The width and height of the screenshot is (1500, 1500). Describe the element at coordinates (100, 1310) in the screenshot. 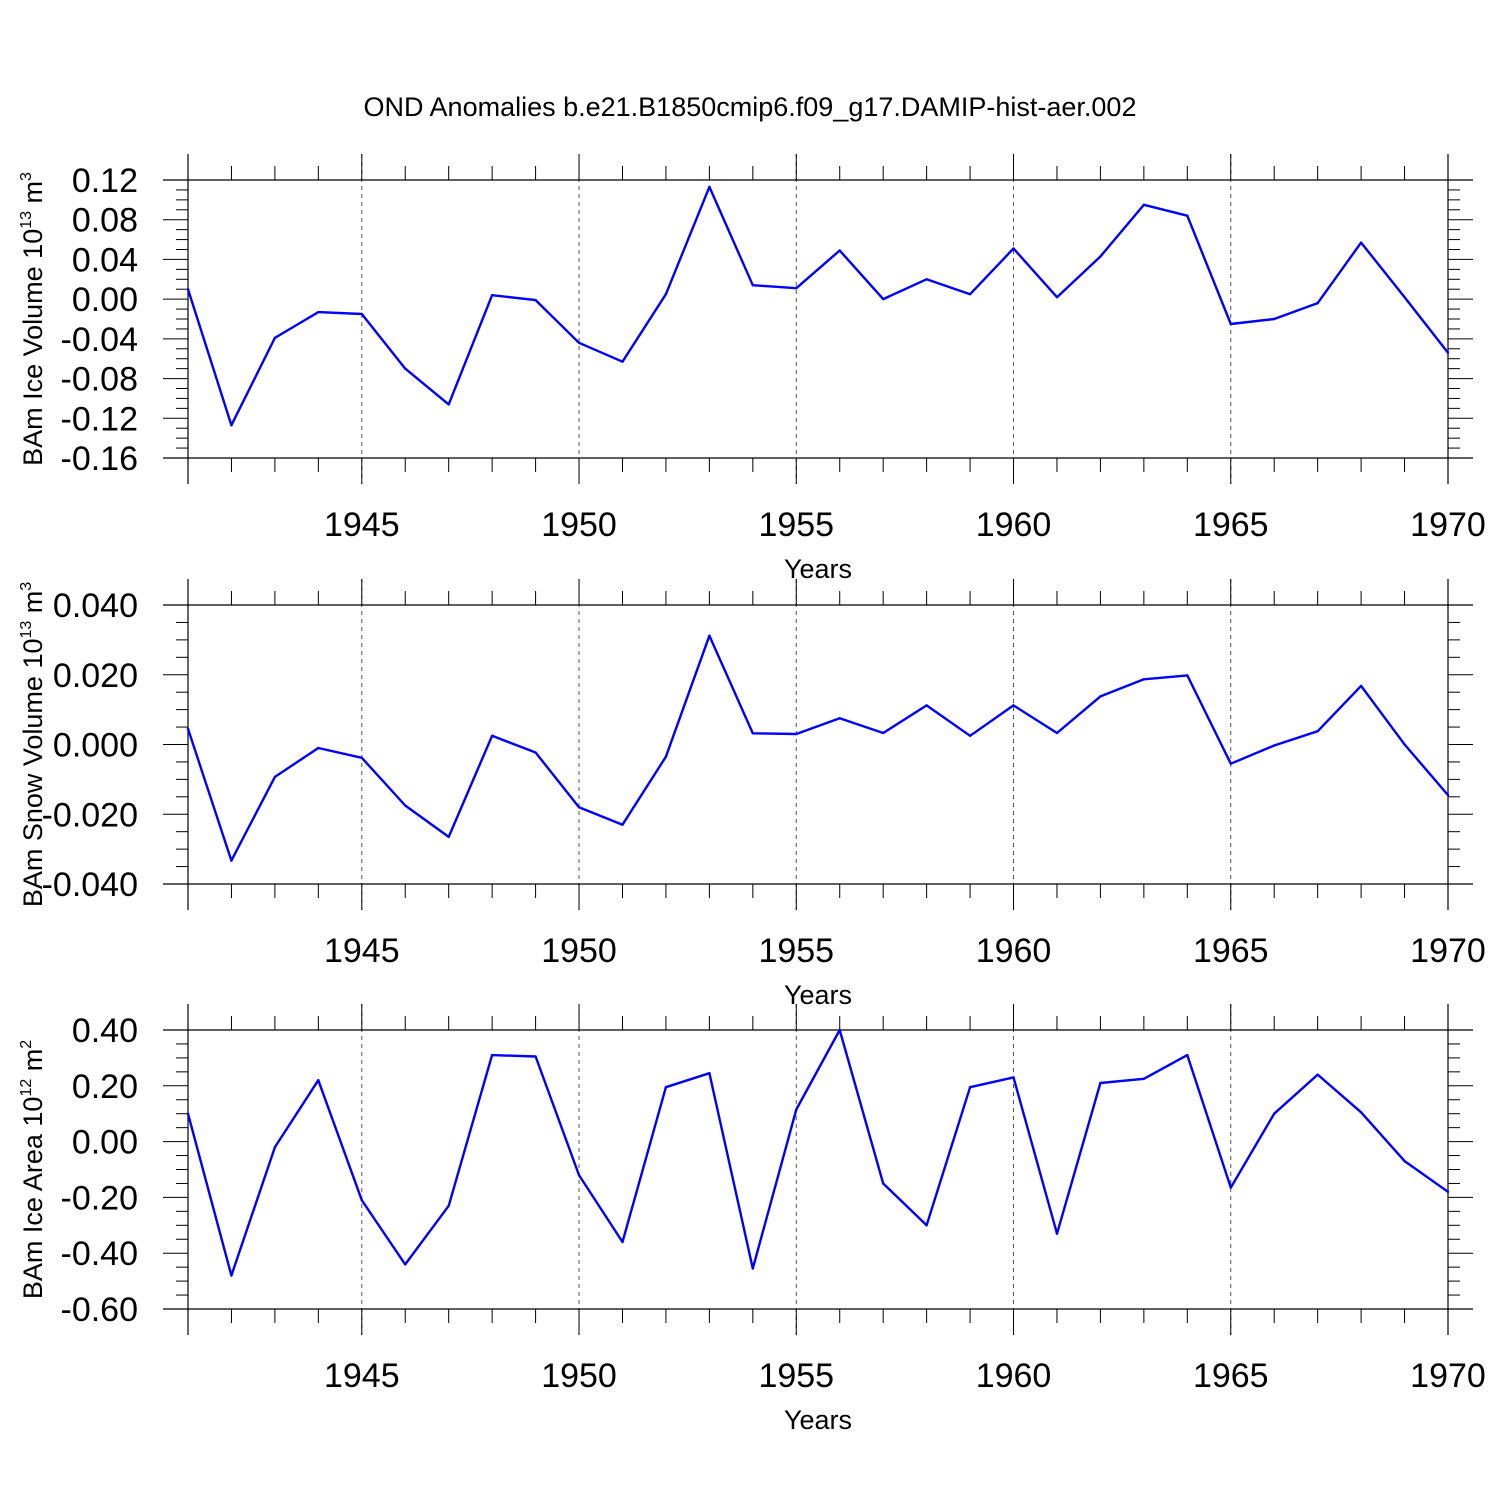

I see `y-tick-label: -0.60` at that location.